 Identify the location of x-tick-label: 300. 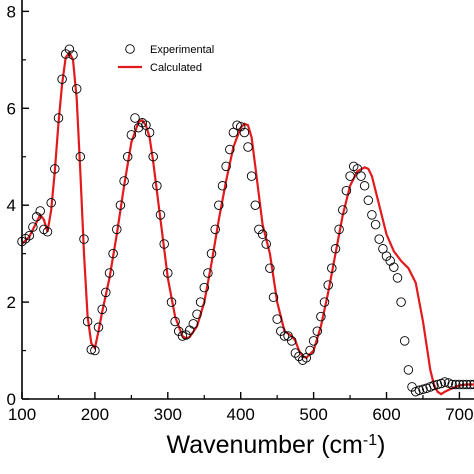
(168, 414).